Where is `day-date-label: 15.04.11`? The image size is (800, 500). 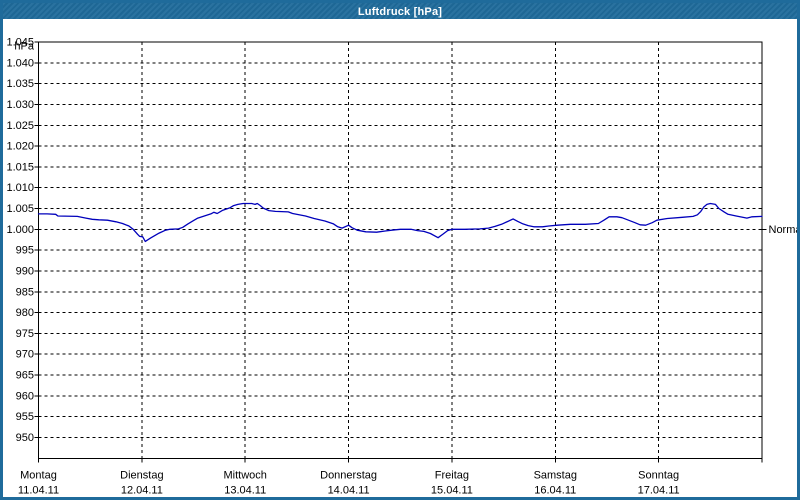
day-date-label: 15.04.11 is located at coordinates (452, 490).